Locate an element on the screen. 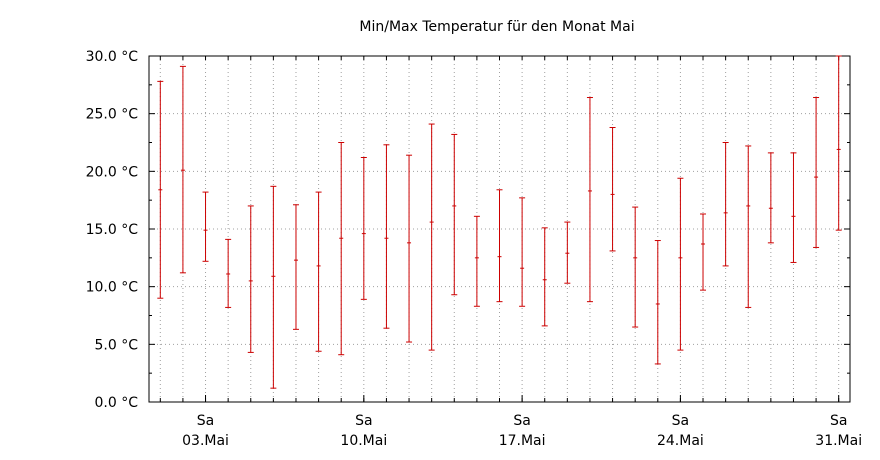  y-tick-label: 10.0 °C is located at coordinates (112, 288).